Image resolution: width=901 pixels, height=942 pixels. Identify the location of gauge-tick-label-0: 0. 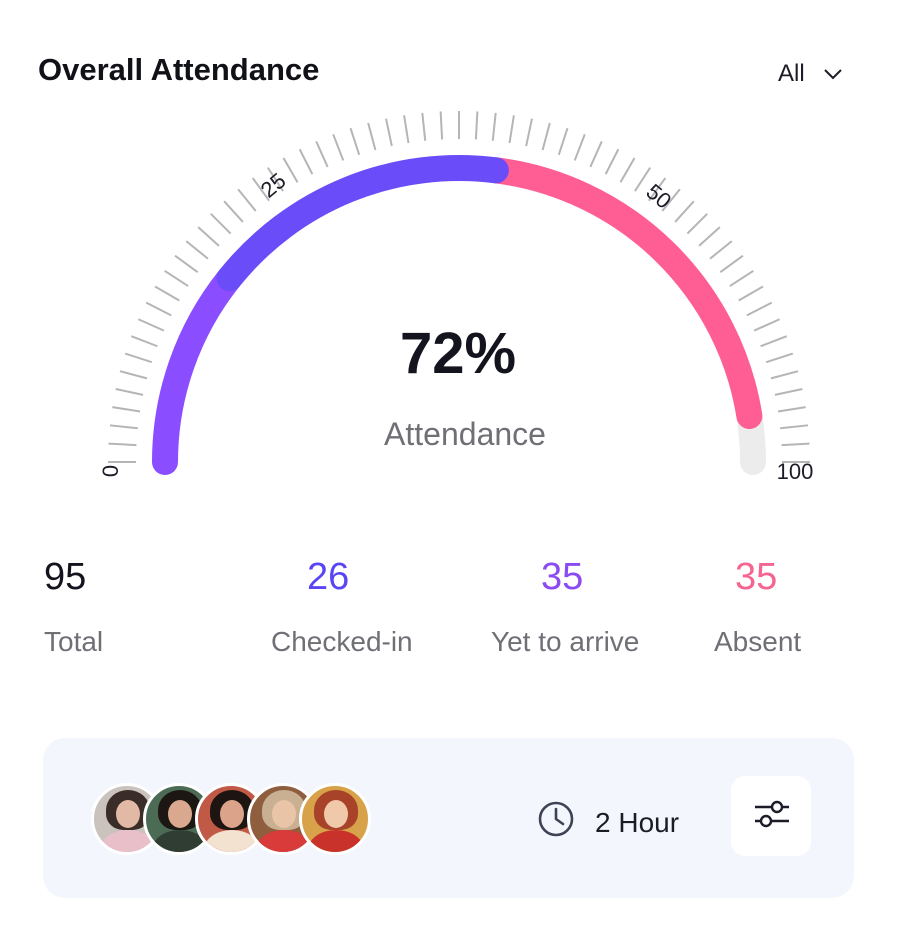
(110, 471).